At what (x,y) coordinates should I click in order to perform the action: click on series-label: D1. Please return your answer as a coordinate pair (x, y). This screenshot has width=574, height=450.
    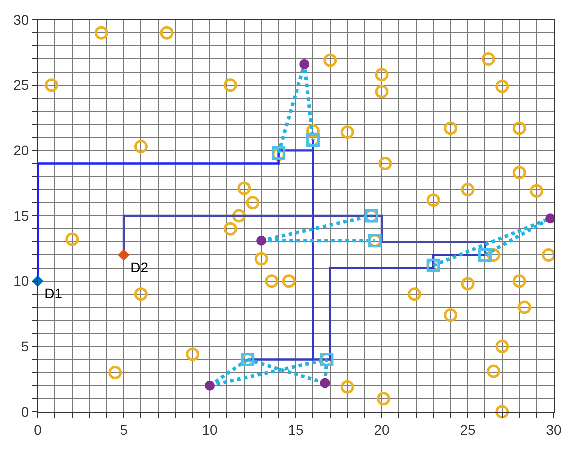
    Looking at the image, I should click on (53, 293).